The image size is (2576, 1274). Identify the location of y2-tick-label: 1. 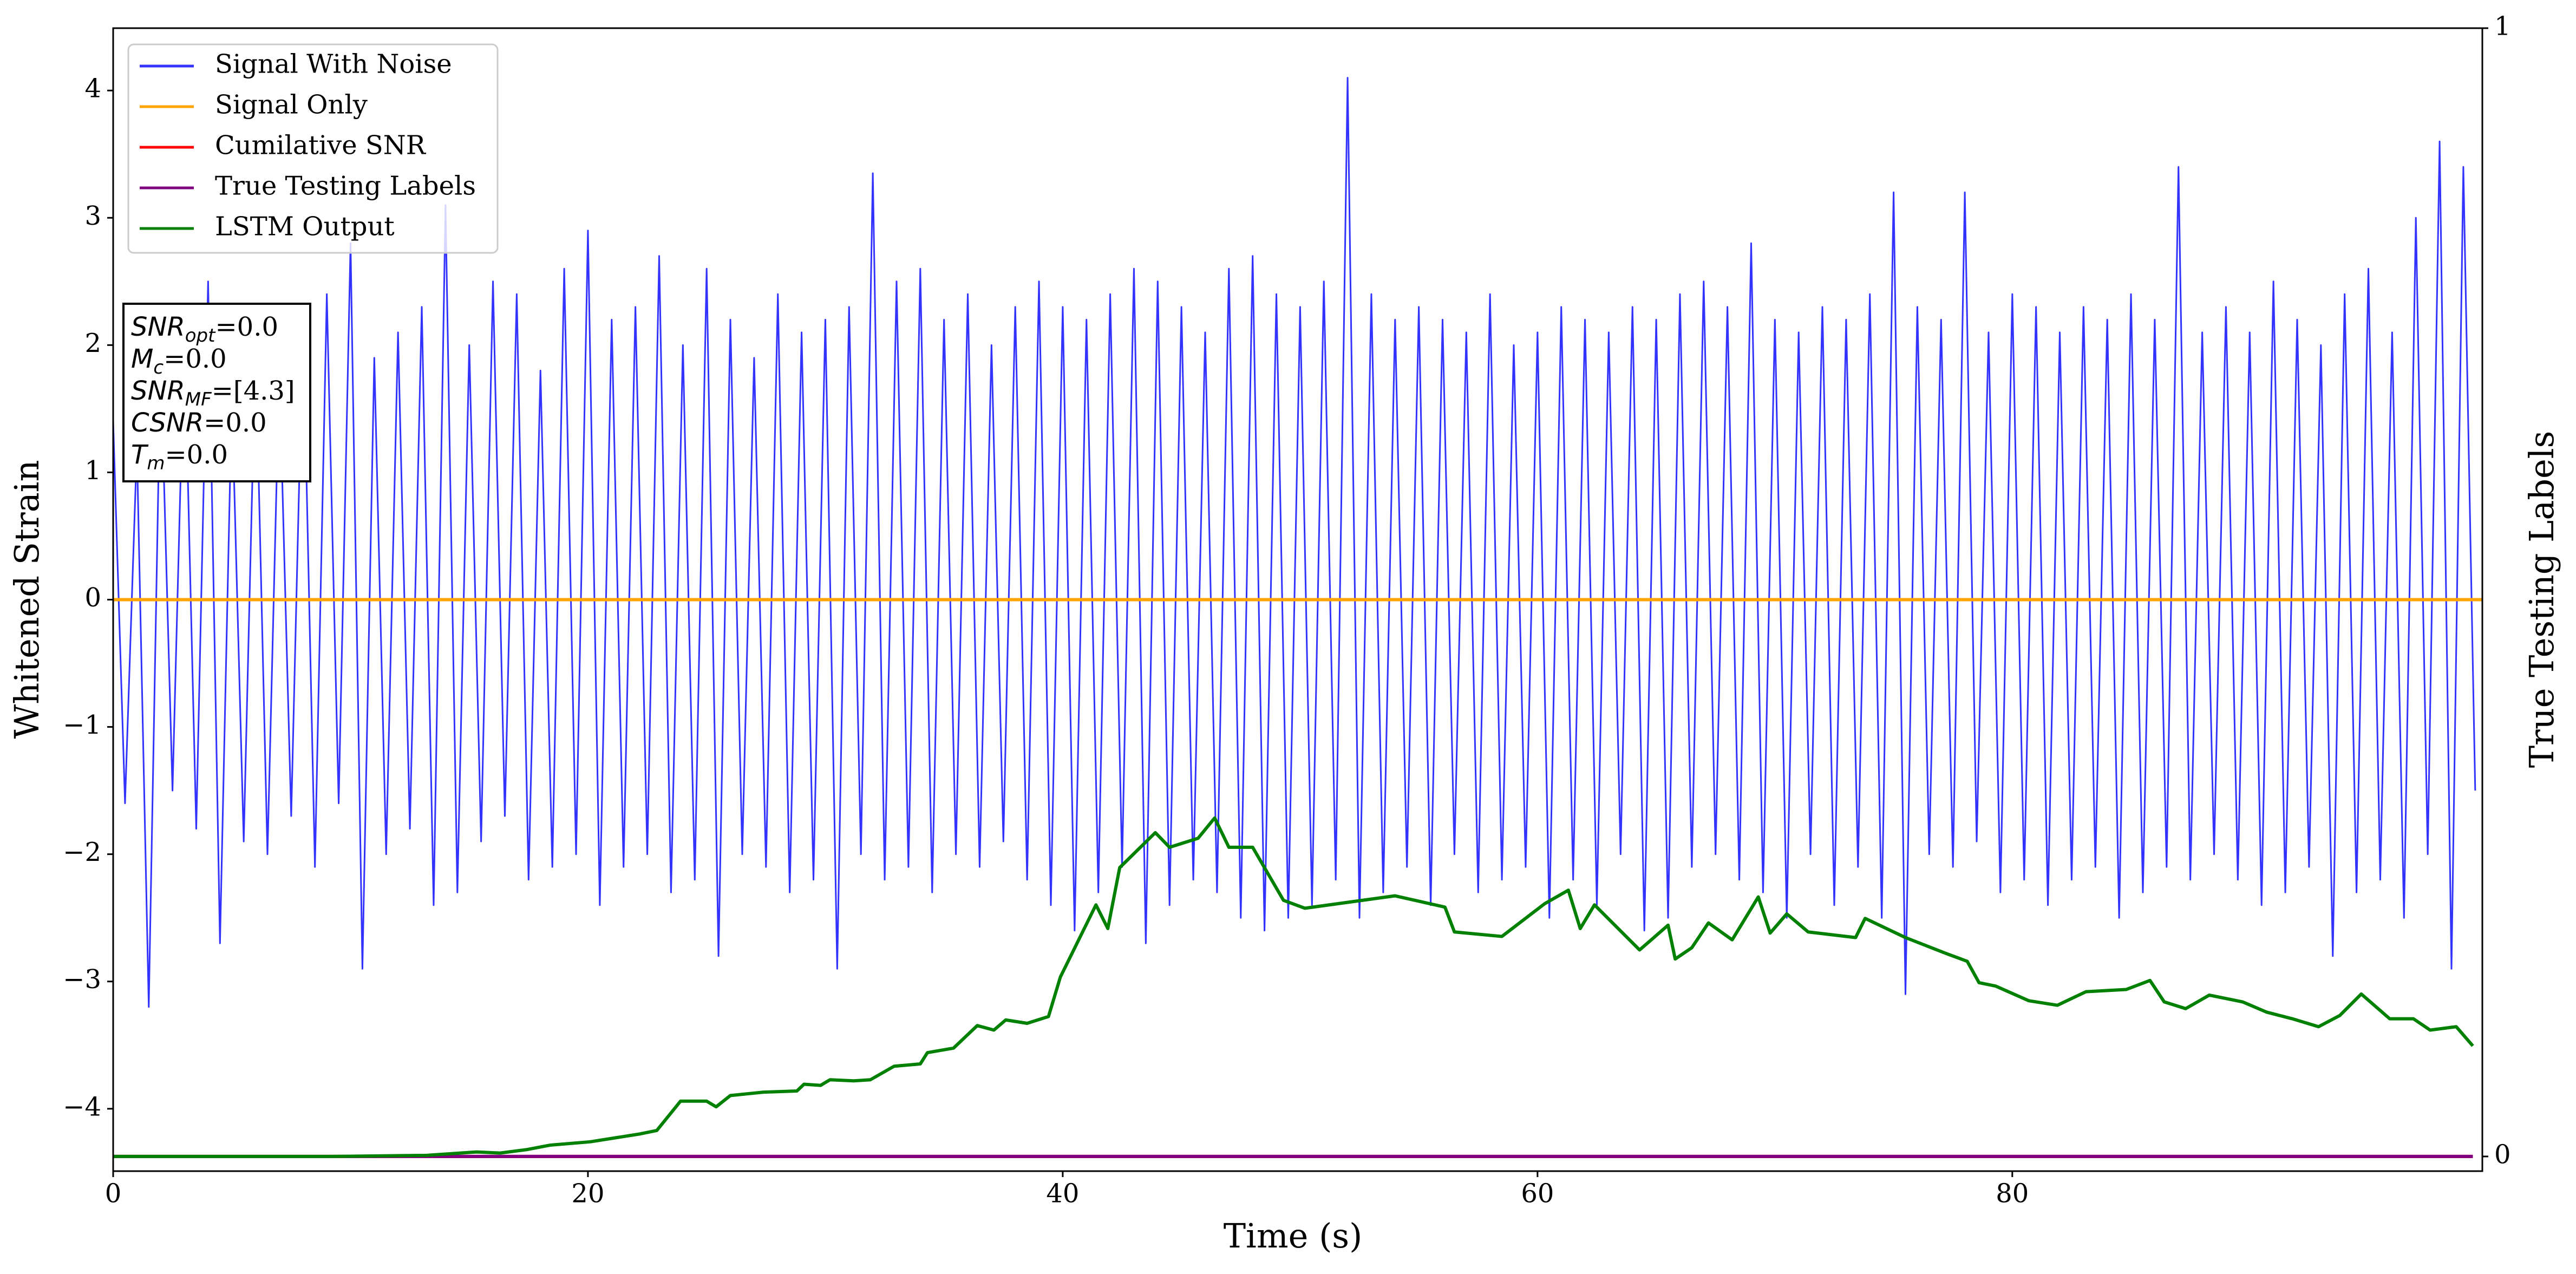
(2502, 26).